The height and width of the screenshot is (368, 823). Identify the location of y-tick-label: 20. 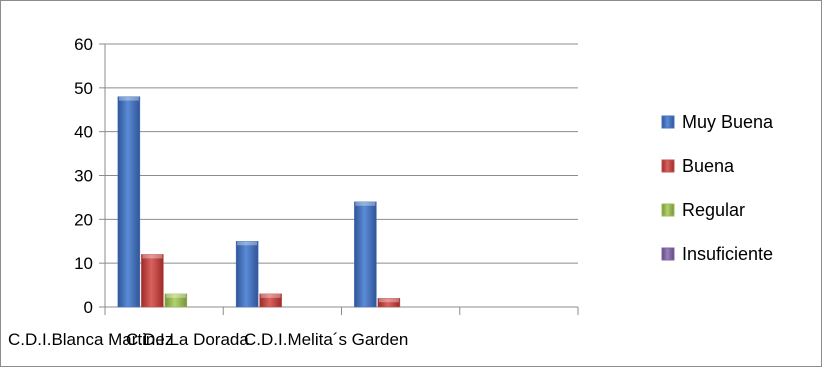
(83, 219).